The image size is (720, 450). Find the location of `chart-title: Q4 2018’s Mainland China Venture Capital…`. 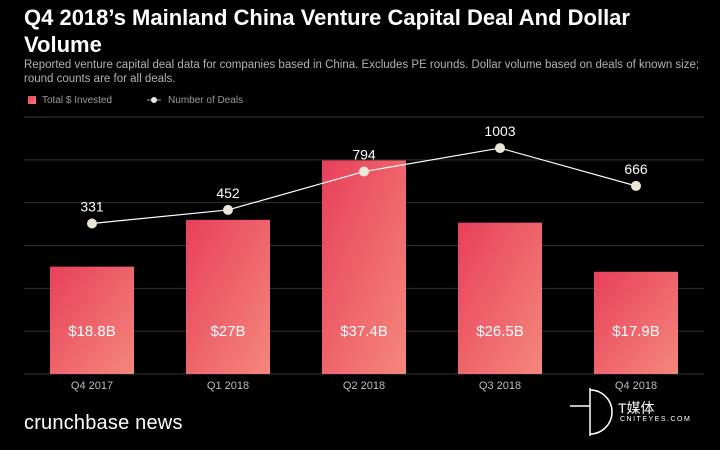

chart-title: Q4 2018’s Mainland China Venture Capital… is located at coordinates (327, 31).